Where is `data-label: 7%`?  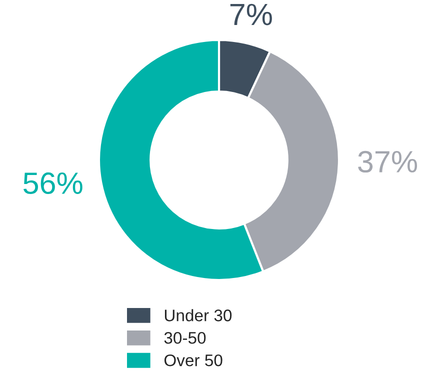 data-label: 7% is located at coordinates (251, 15).